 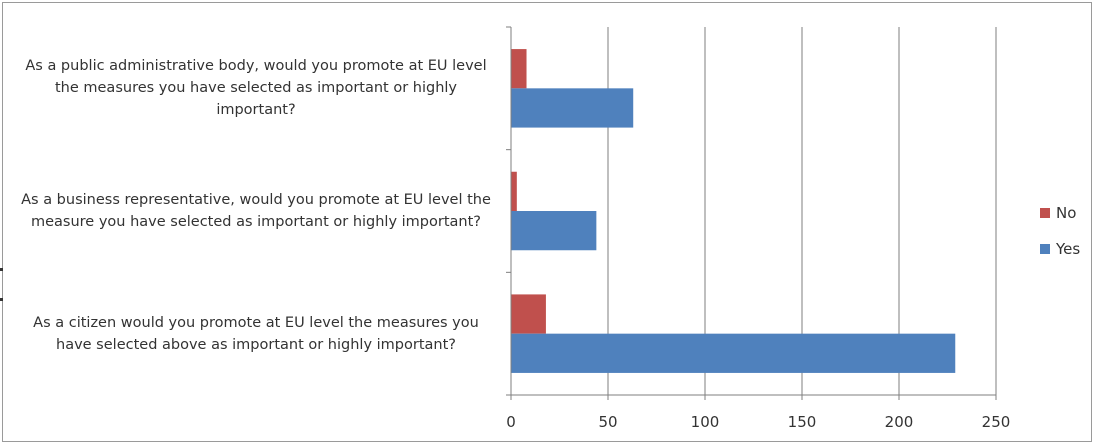 I want to click on legend: No Yes, so click(x=1060, y=231).